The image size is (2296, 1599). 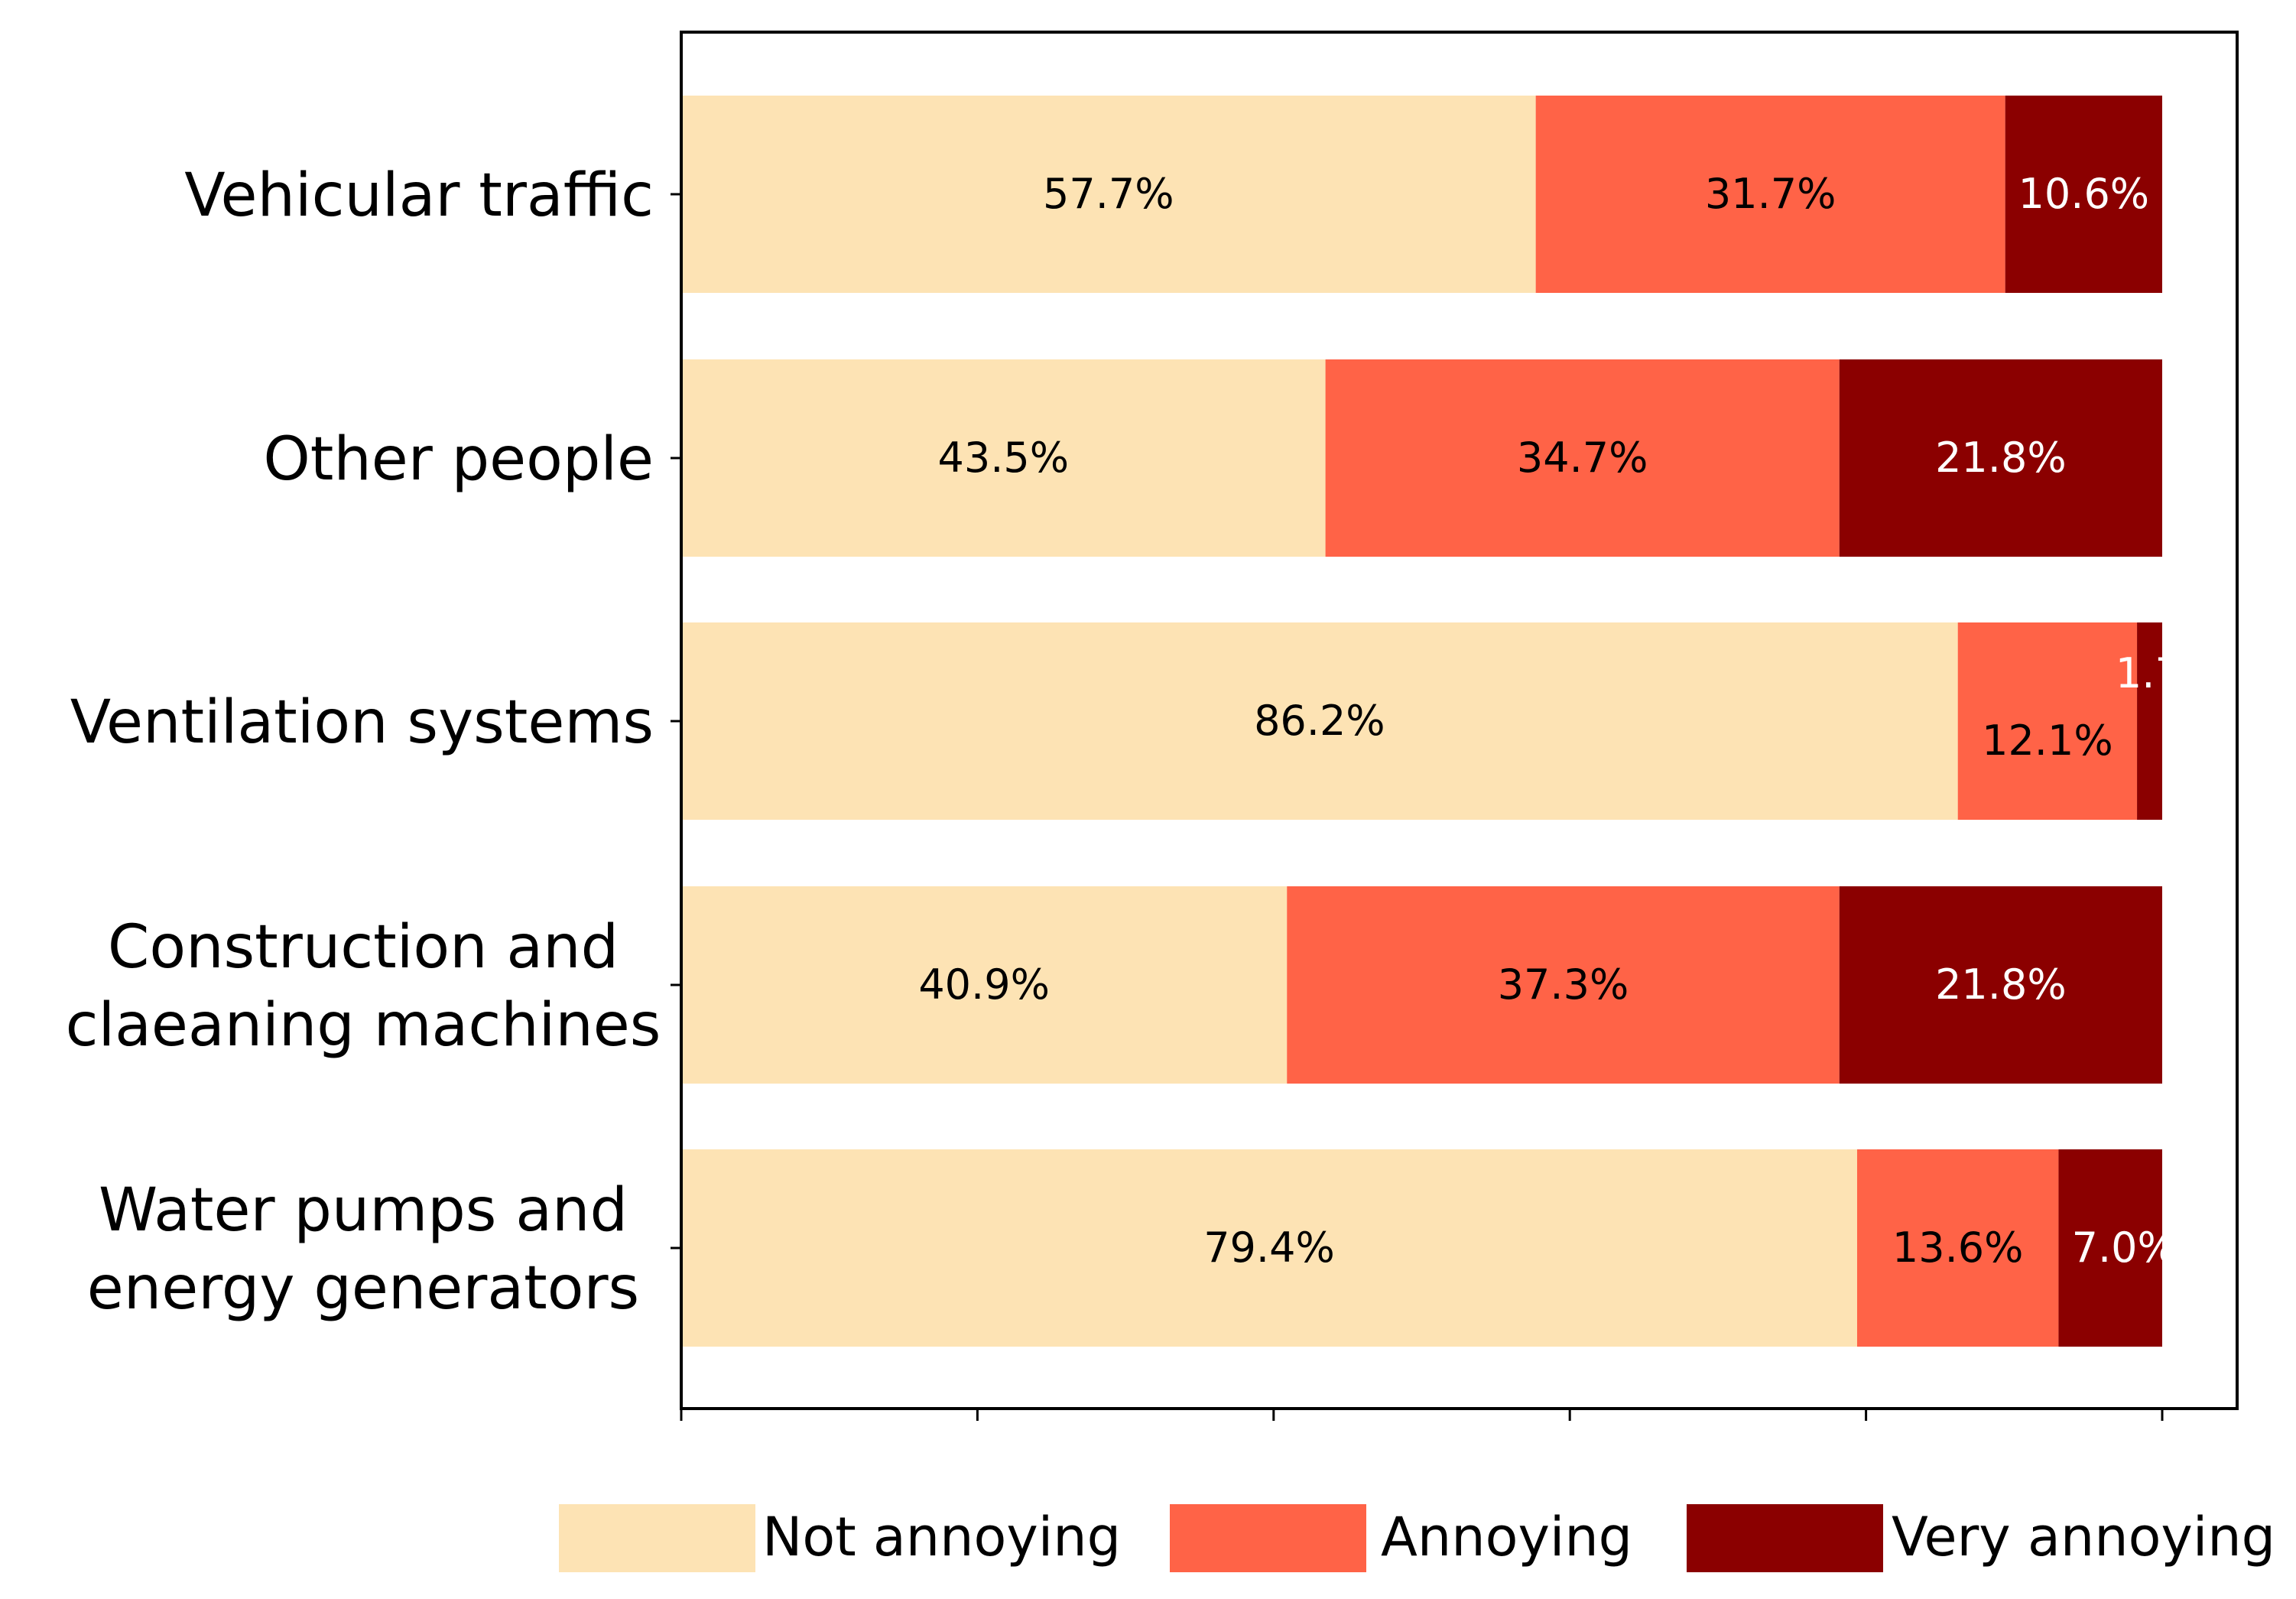 I want to click on legend: Not annoying Annoying Very annoying, so click(x=1417, y=1538).